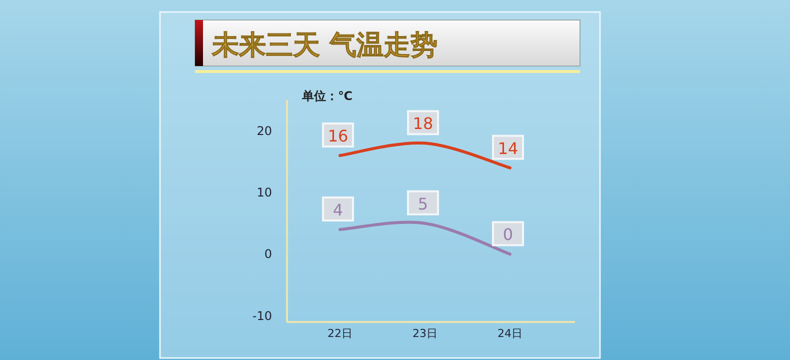 The height and width of the screenshot is (360, 790). What do you see at coordinates (262, 315) in the screenshot?
I see `y-tick-label: -10` at bounding box center [262, 315].